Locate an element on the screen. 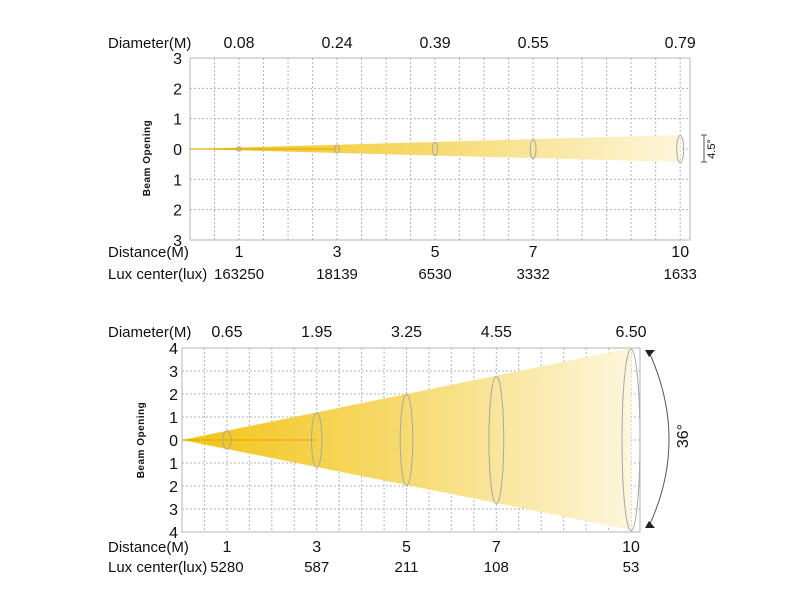 This screenshot has height=600, width=800. beam-angle-label: 4.5° is located at coordinates (712, 149).